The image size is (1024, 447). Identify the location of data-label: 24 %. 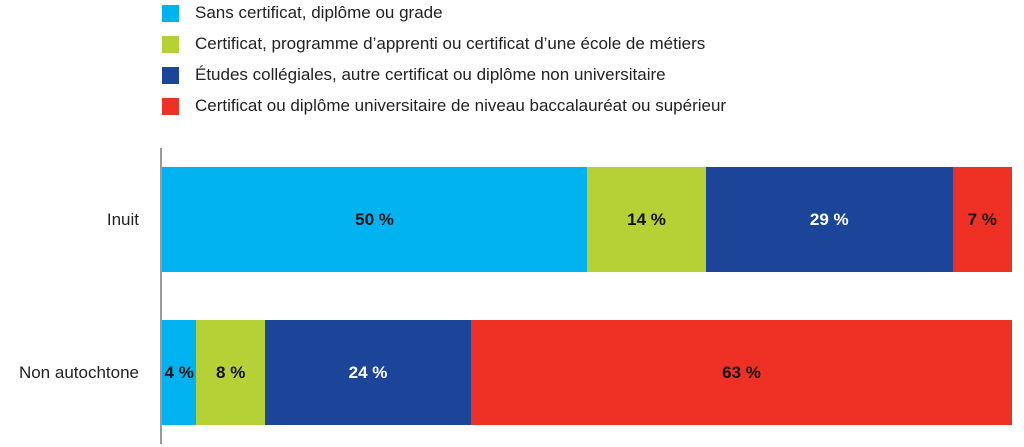
(368, 372).